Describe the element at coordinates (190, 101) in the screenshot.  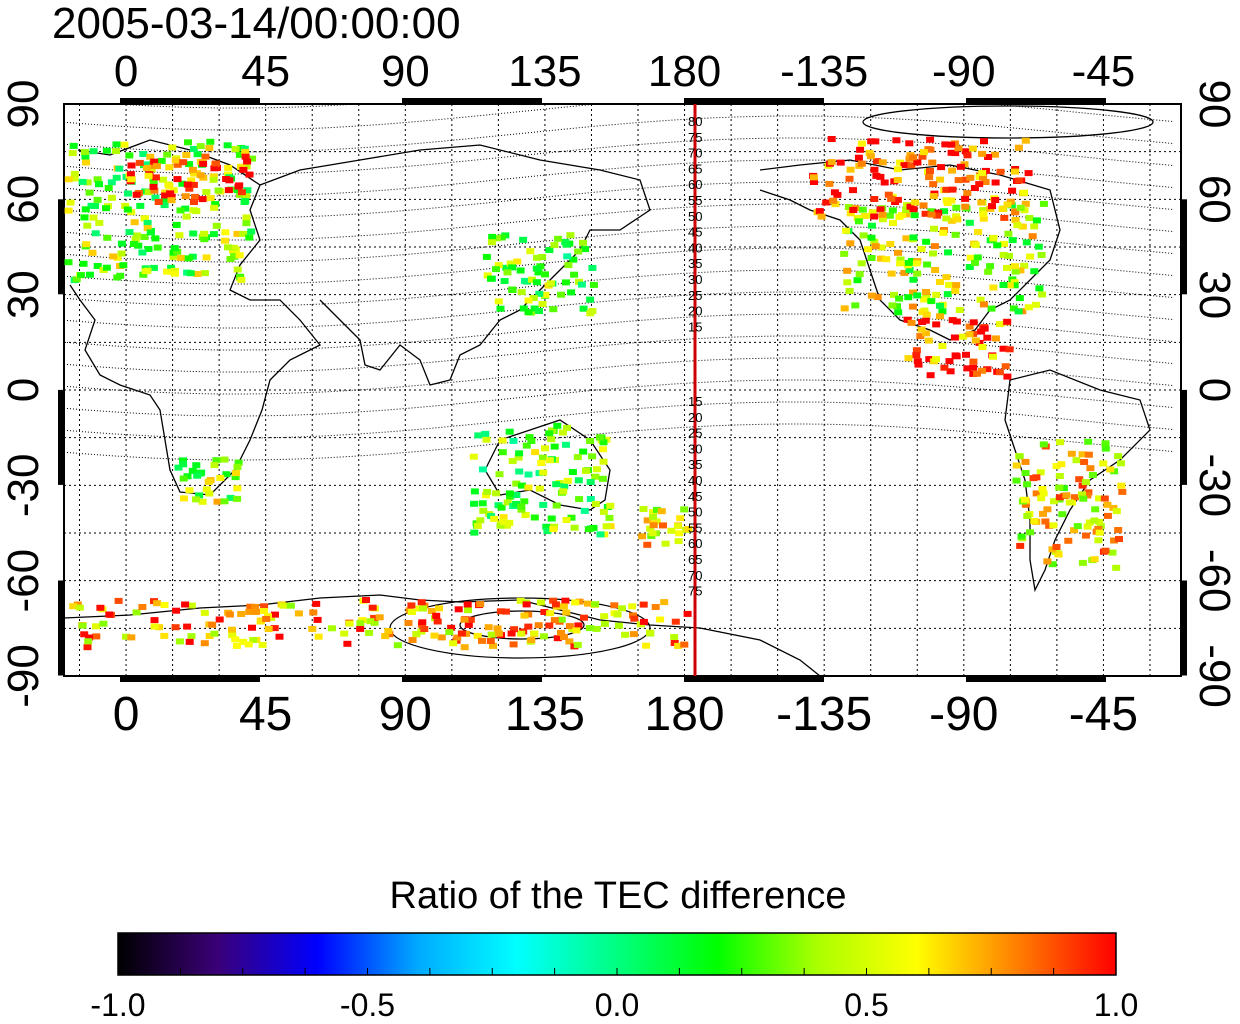
I see `top-tick-bar` at that location.